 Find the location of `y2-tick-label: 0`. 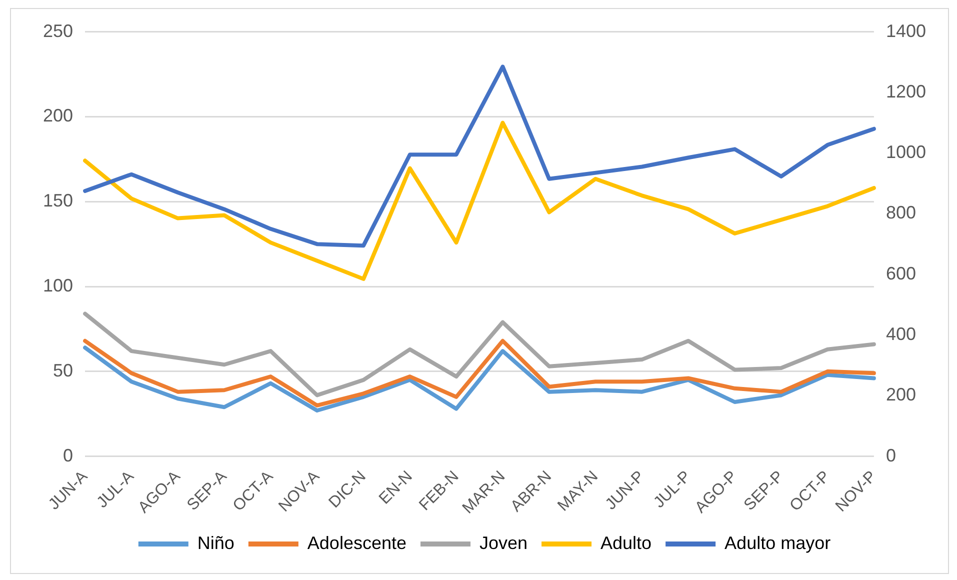

y2-tick-label: 0 is located at coordinates (891, 455).